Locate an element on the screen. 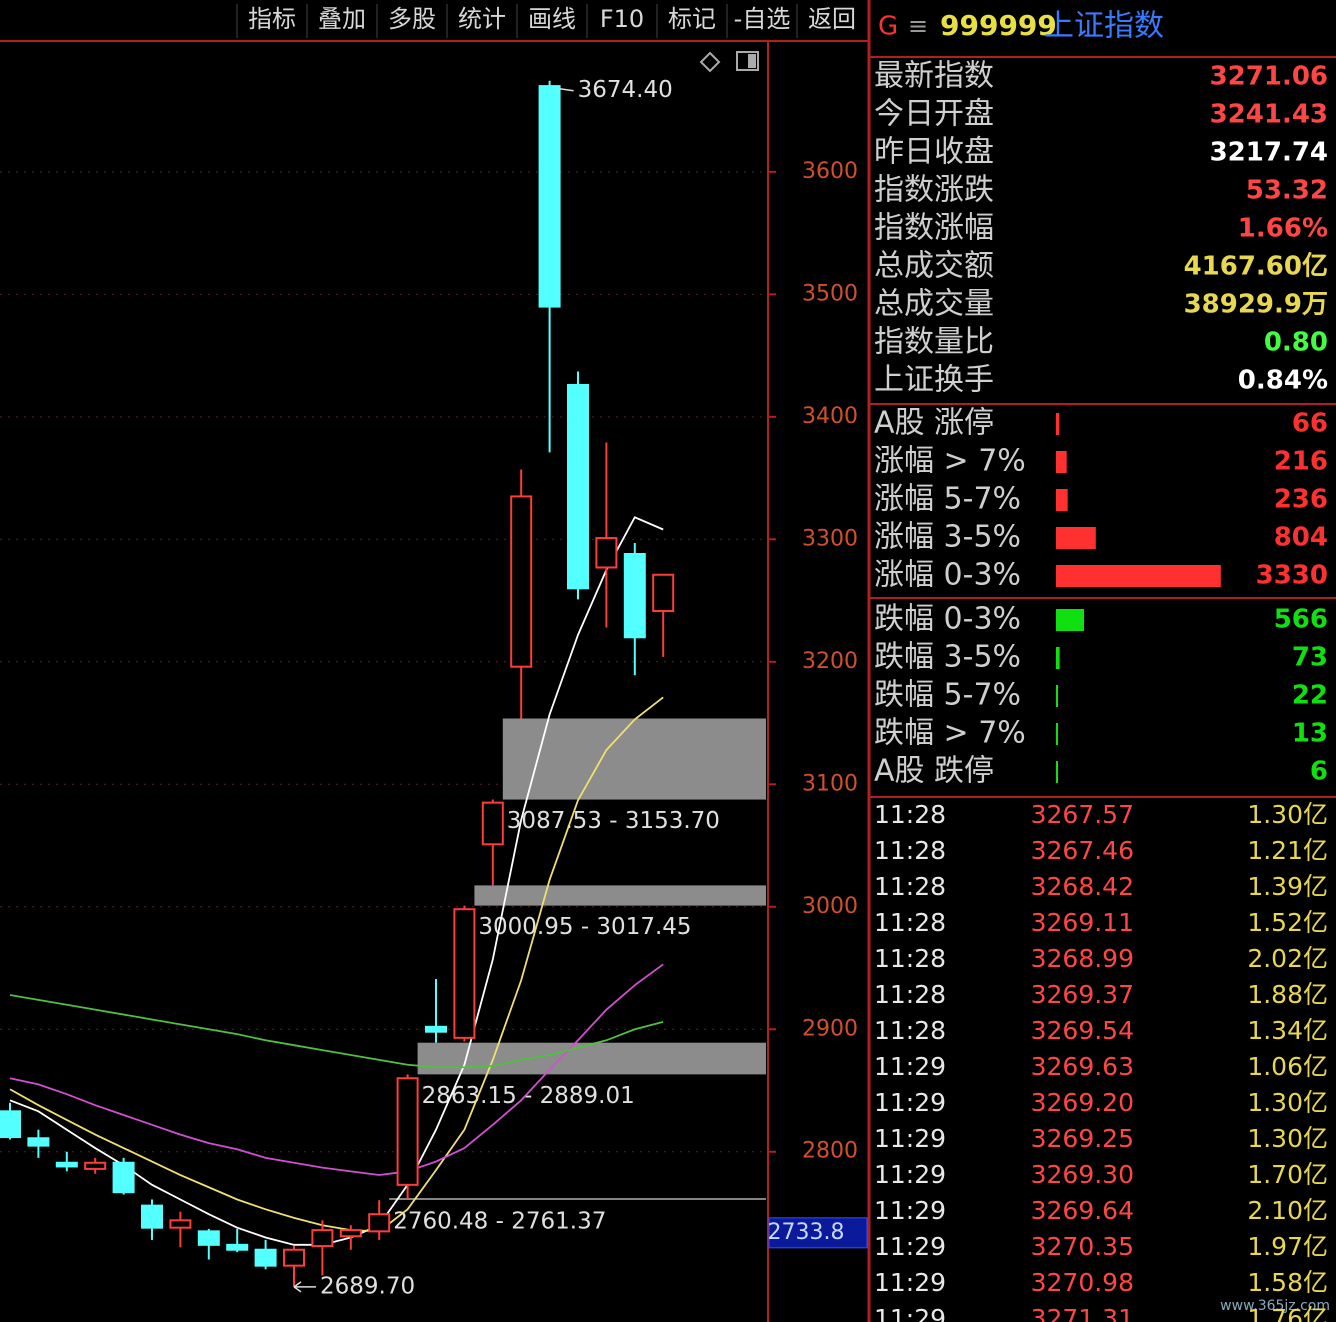 Image resolution: width=1336 pixels, height=1322 pixels. breadth-count: 216 is located at coordinates (1301, 462).